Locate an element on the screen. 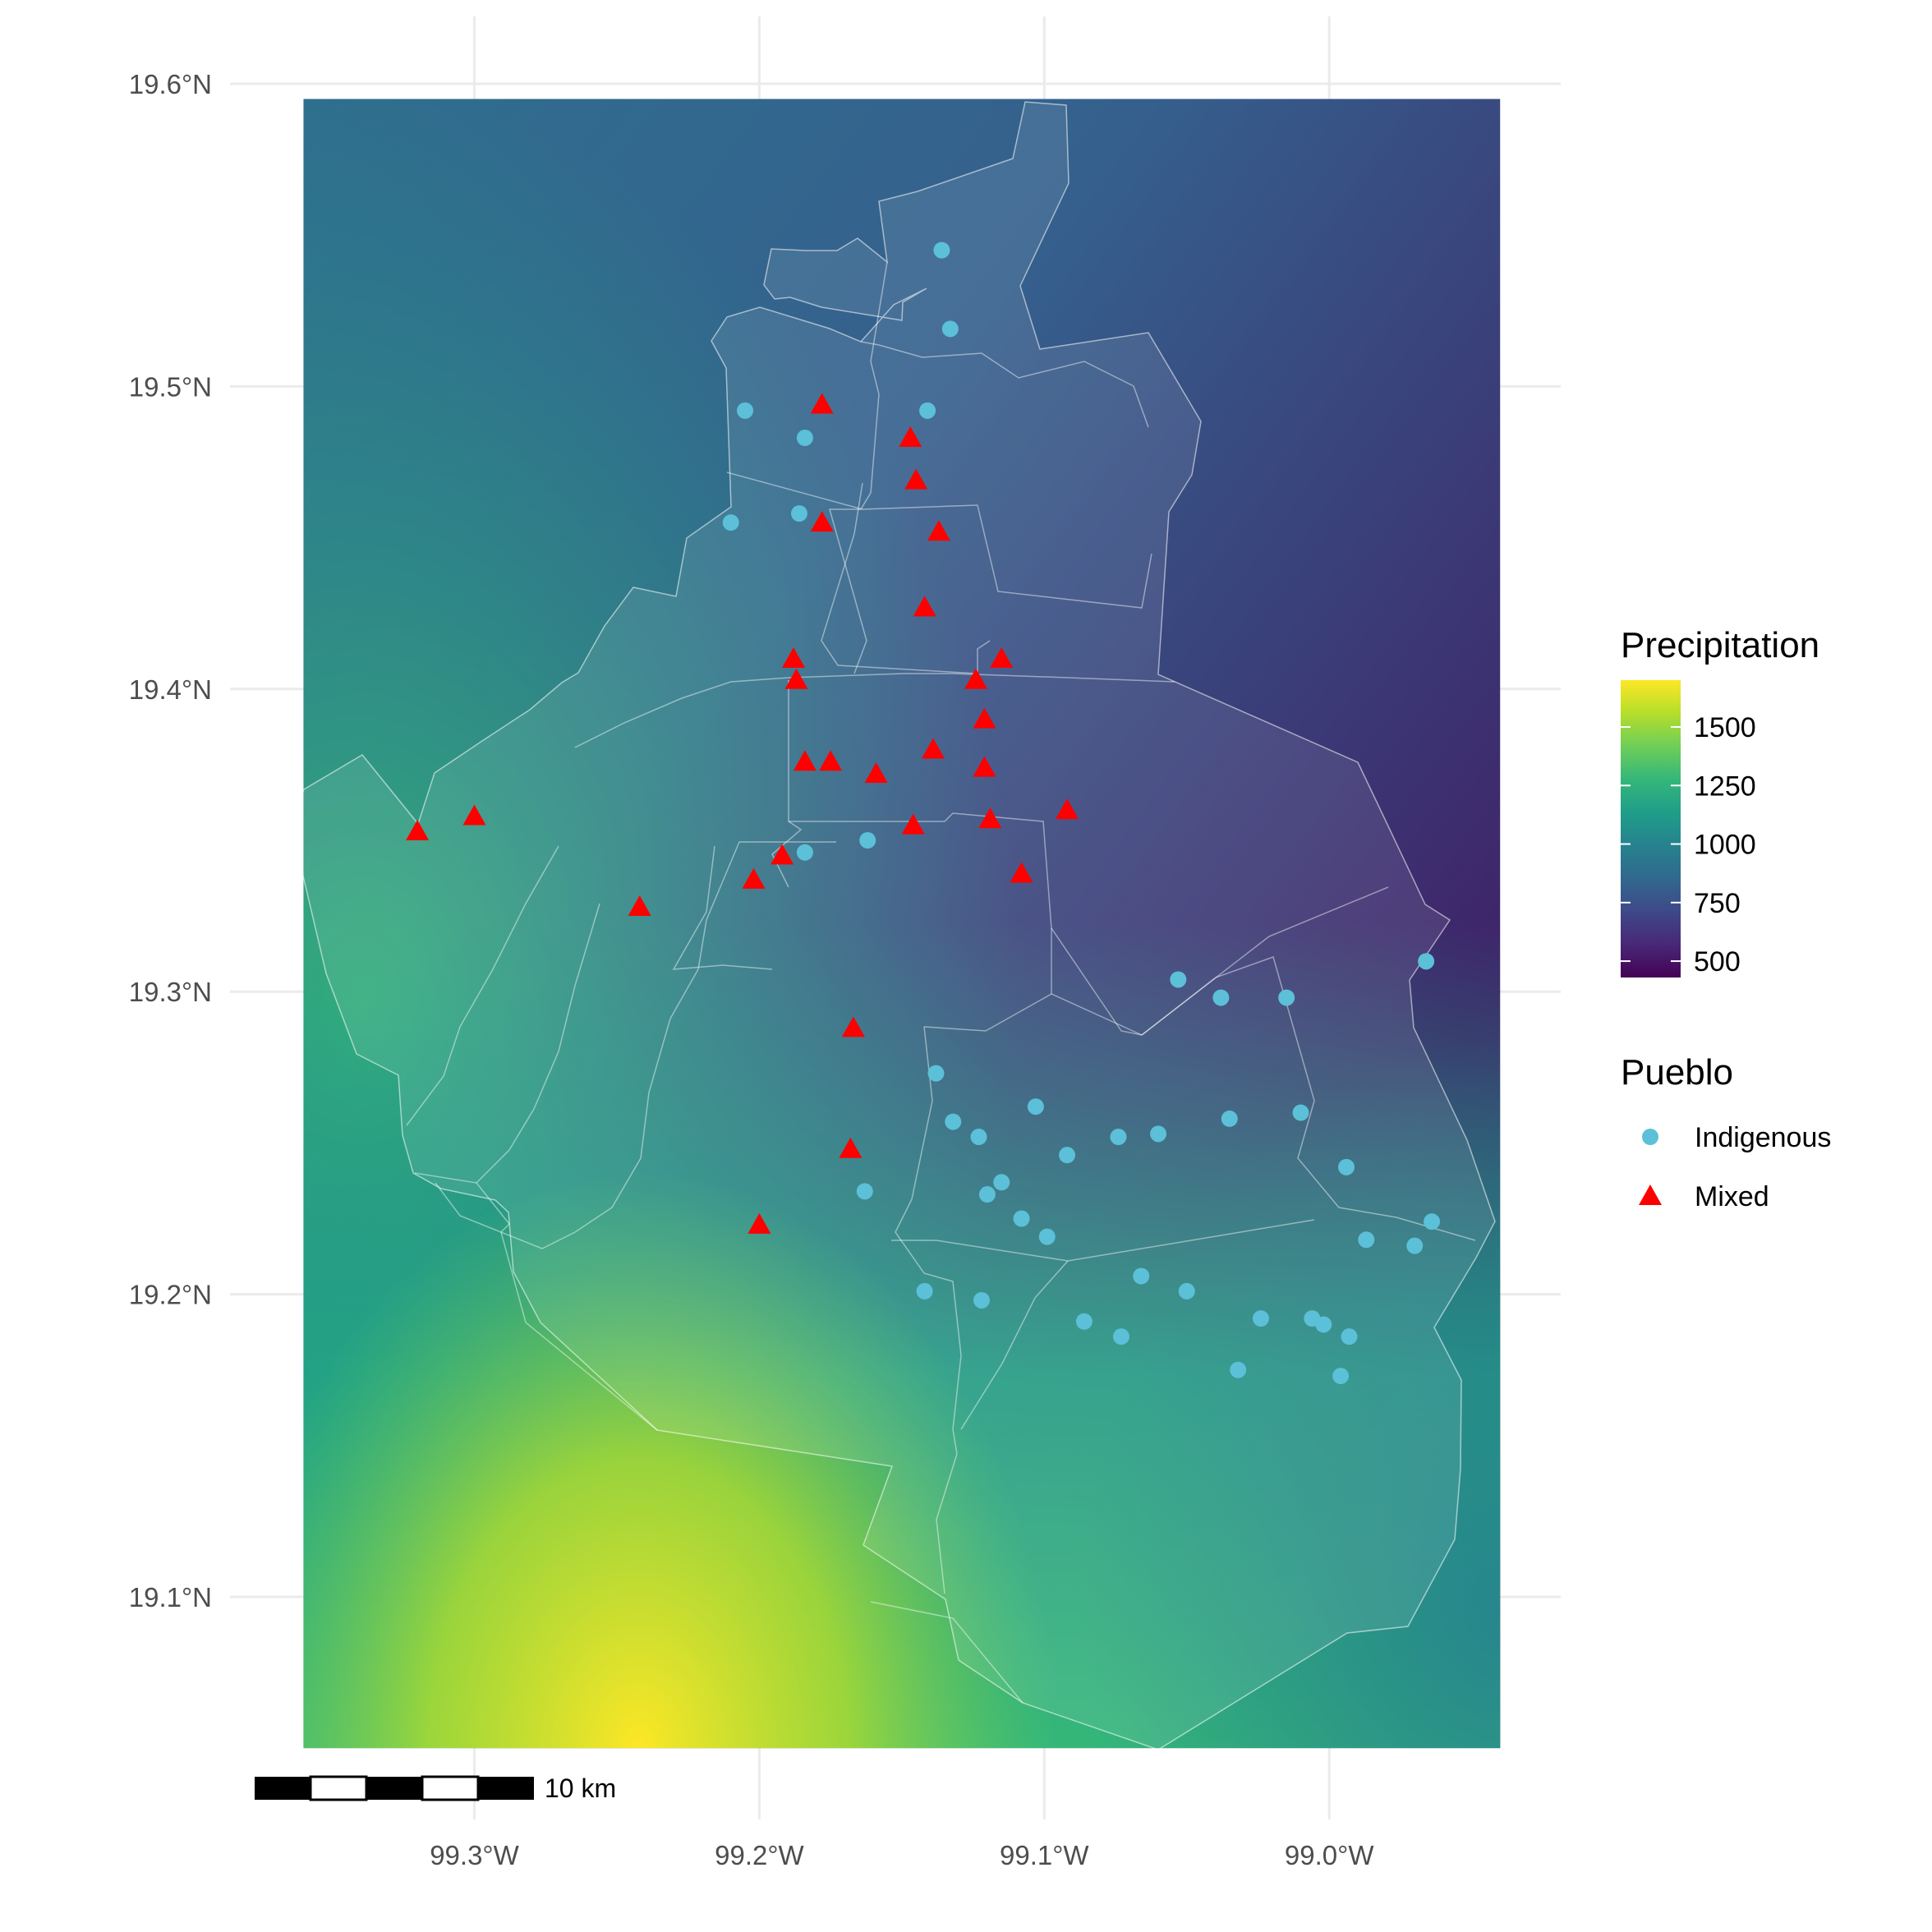  lat-tick-label: 19.5°N is located at coordinates (170, 386).